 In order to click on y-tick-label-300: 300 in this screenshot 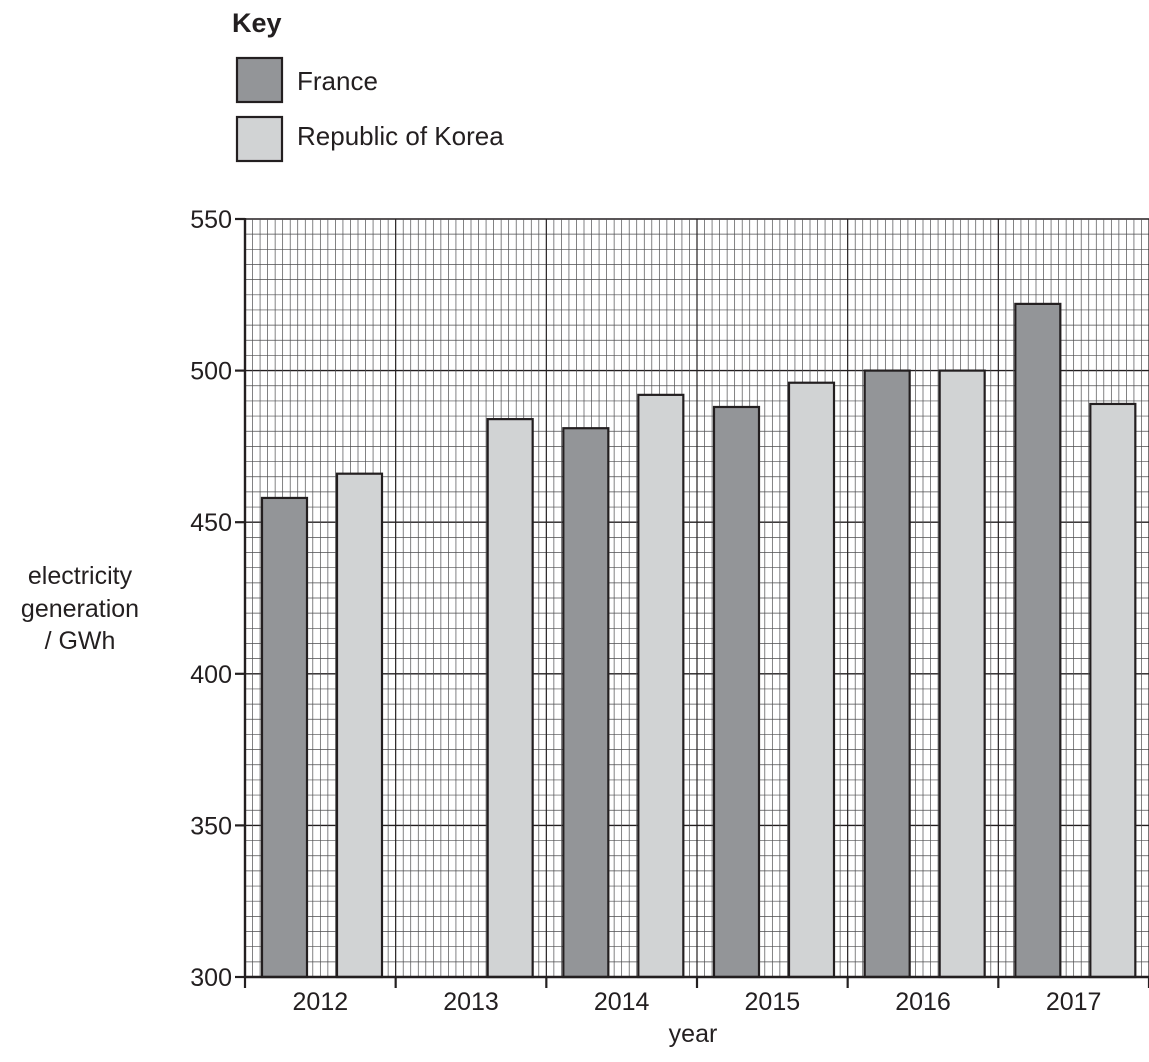, I will do `click(211, 978)`.